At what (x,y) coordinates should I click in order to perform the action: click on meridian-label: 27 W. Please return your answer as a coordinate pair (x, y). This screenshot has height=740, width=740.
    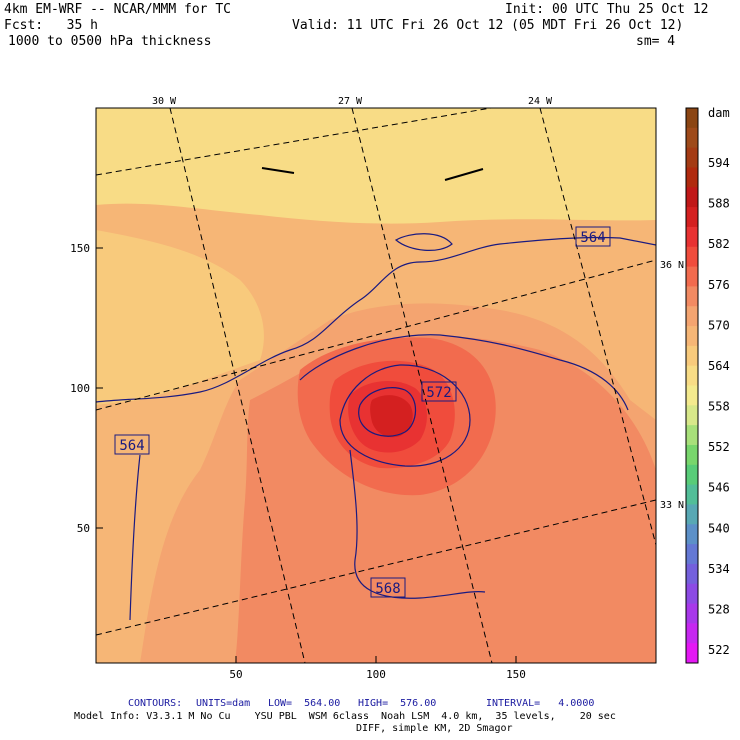
    Looking at the image, I should click on (350, 101).